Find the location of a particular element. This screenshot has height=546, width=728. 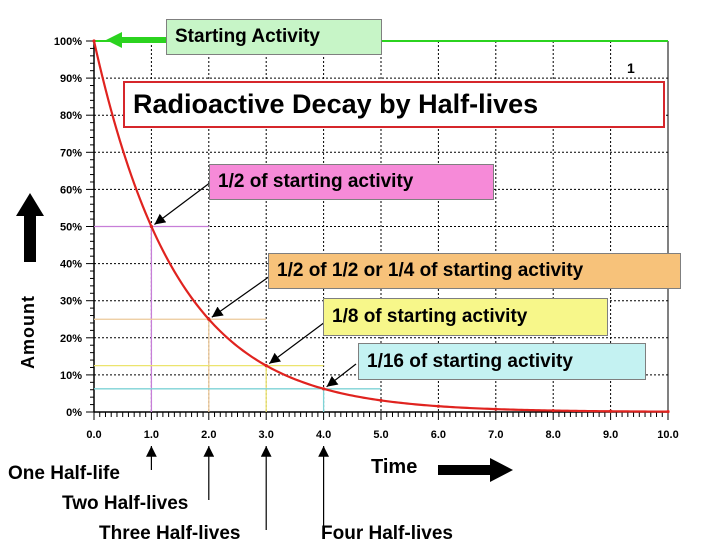

y-tick-label: 20% is located at coordinates (71, 339).